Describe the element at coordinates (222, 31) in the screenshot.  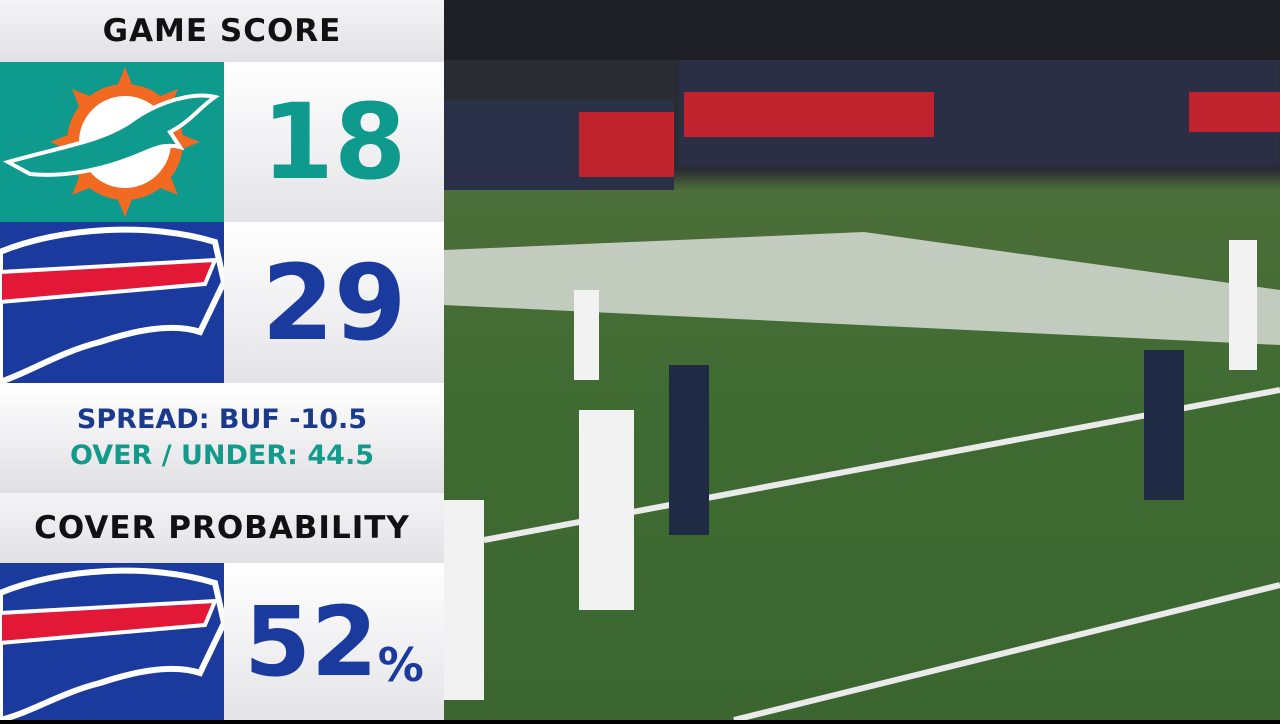
I see `game-score-title: GAME SCORE` at that location.